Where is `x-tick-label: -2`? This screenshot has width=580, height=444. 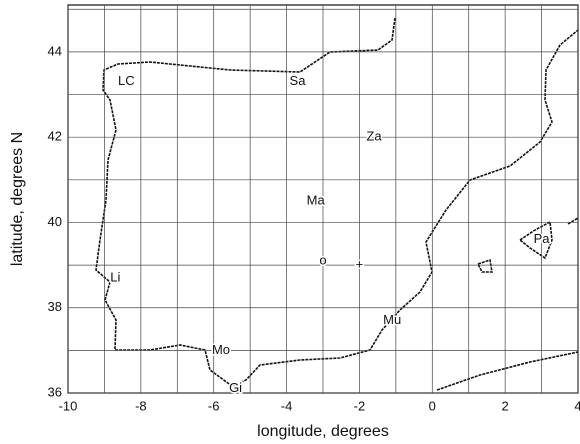 x-tick-label: -2 is located at coordinates (360, 405).